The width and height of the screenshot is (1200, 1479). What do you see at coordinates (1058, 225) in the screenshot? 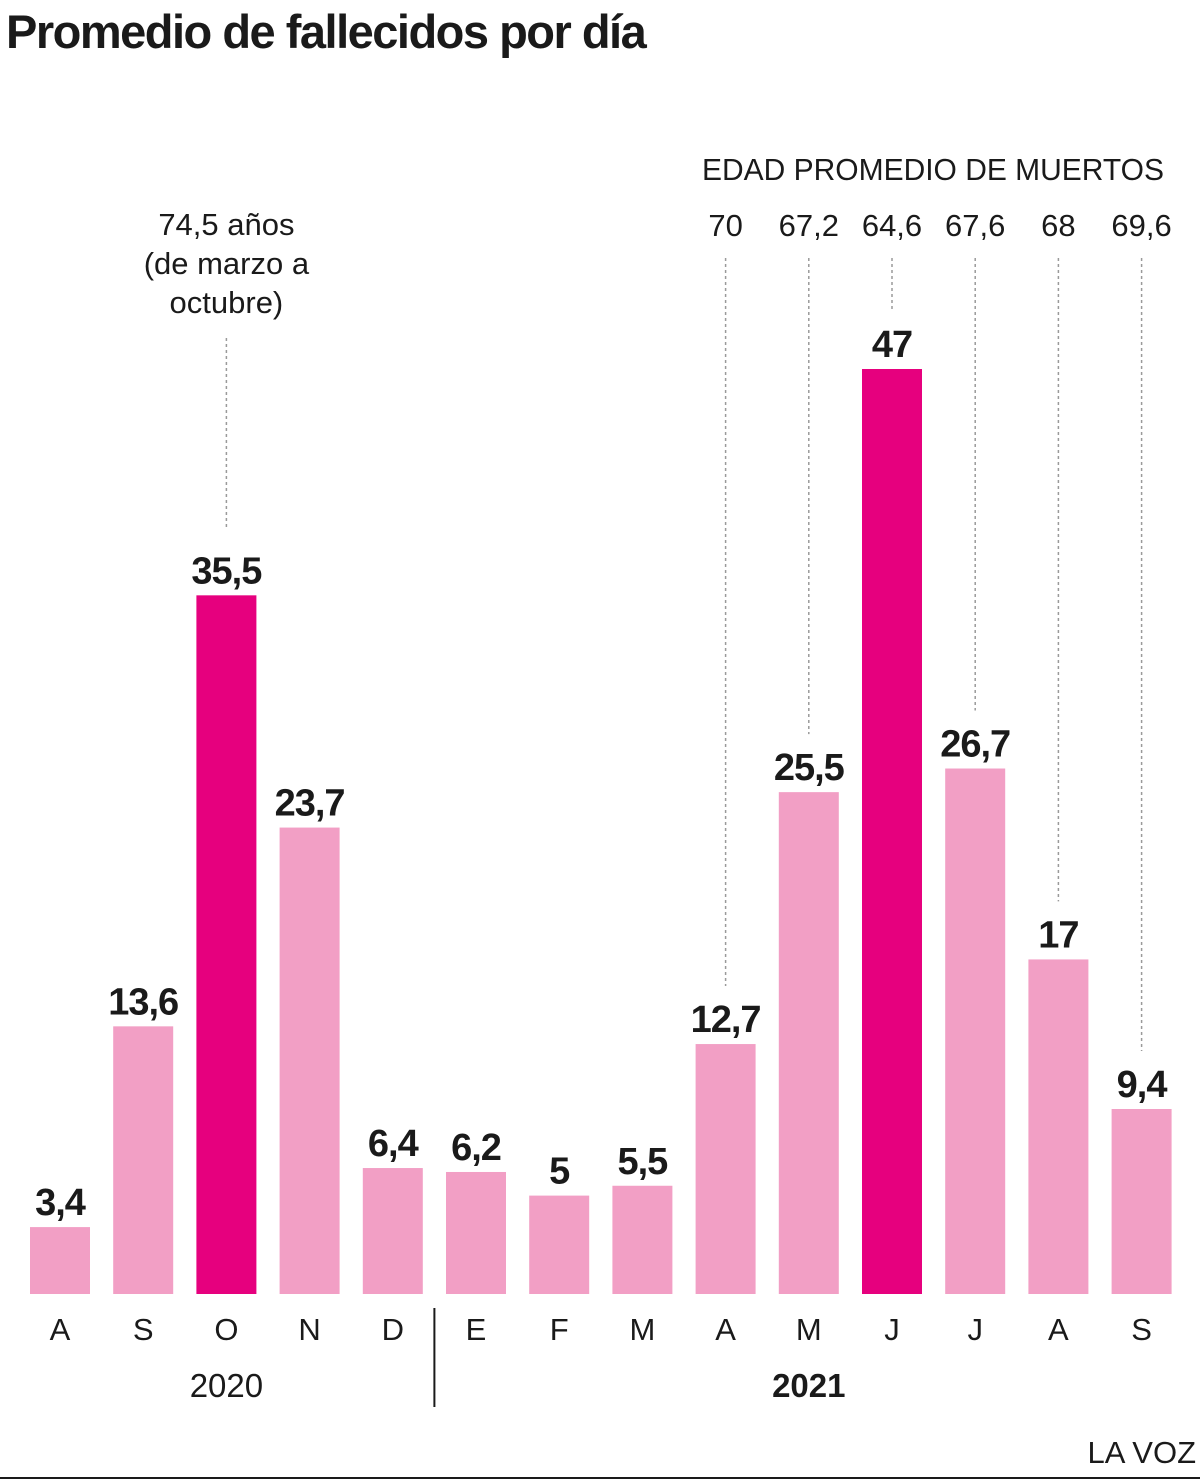
I see `age-value-label: 68` at bounding box center [1058, 225].